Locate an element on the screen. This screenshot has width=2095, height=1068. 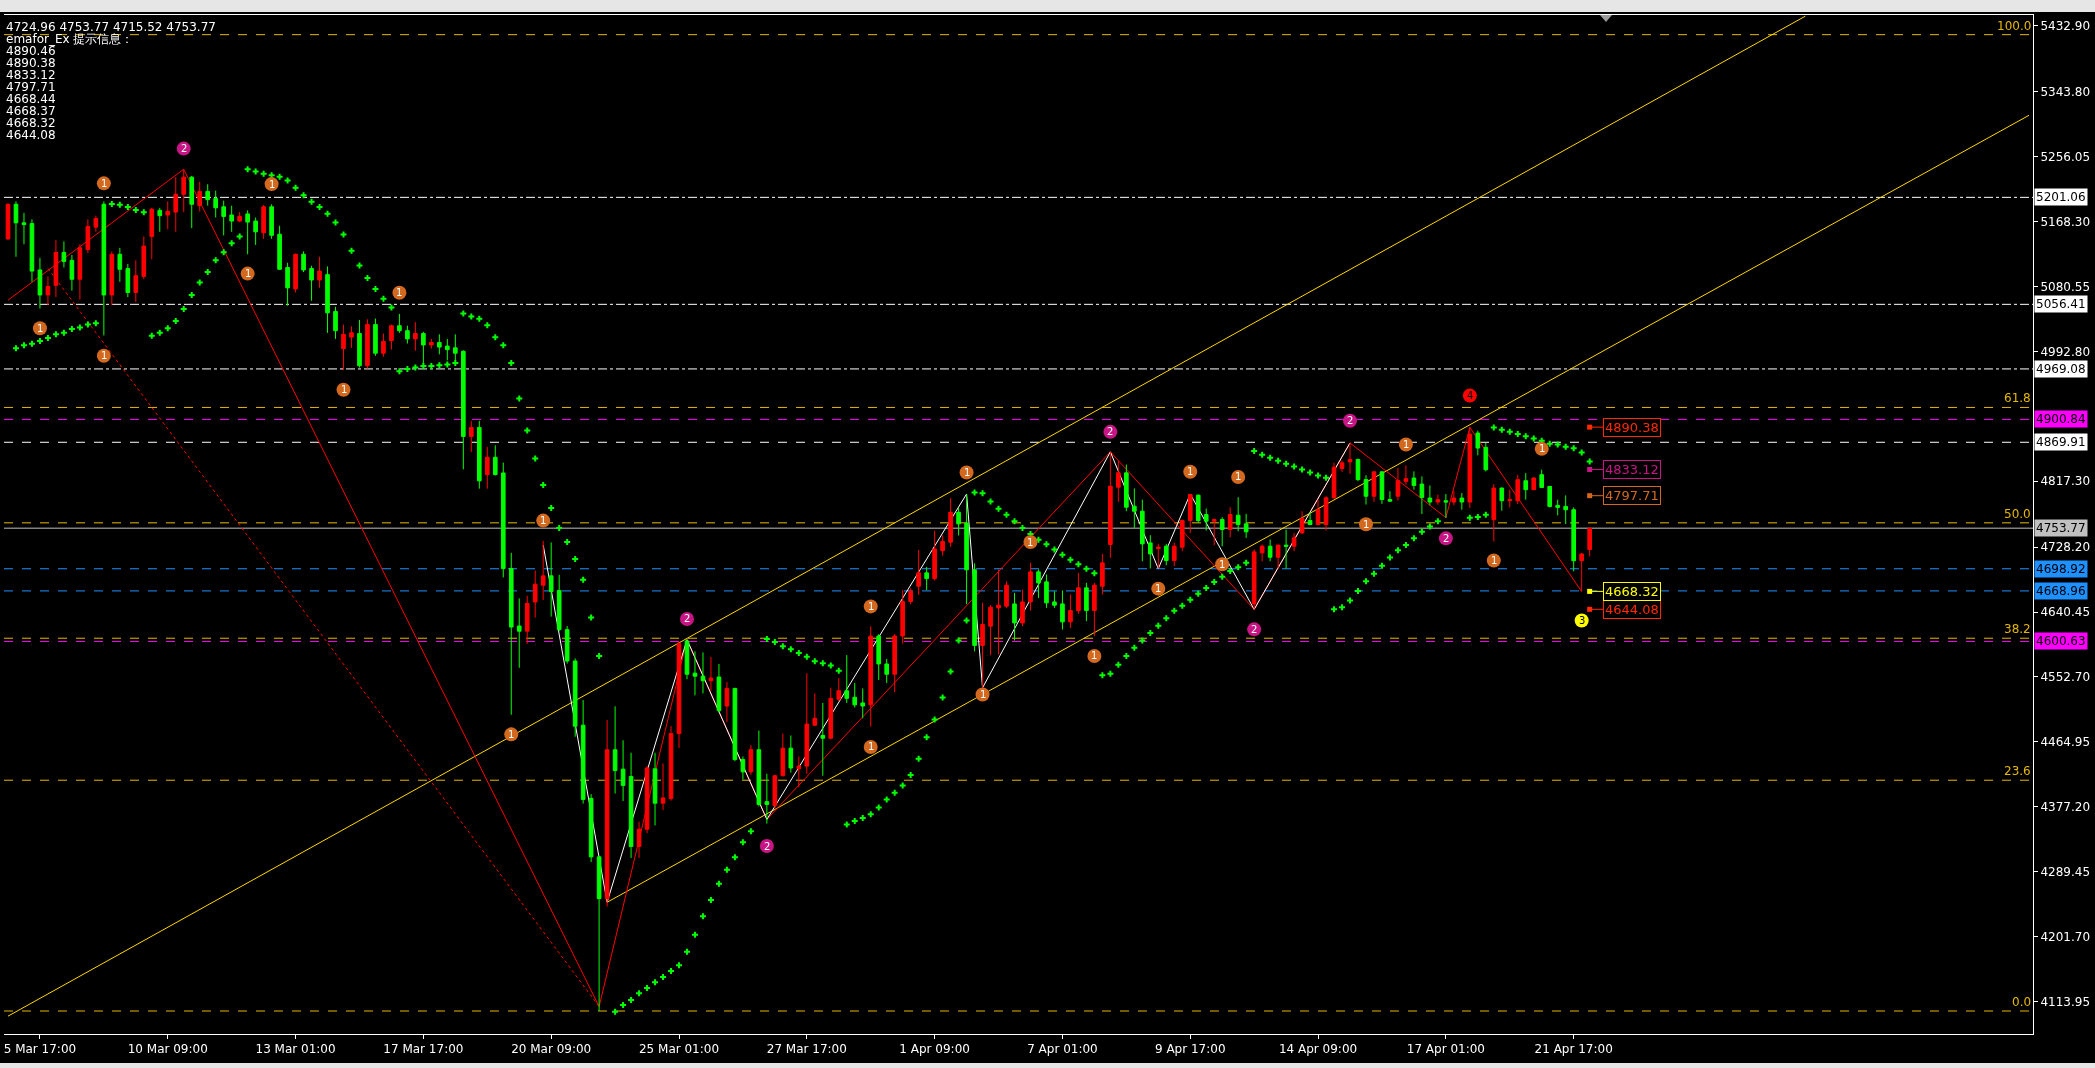
annotation: 23.6 is located at coordinates (2017, 771).